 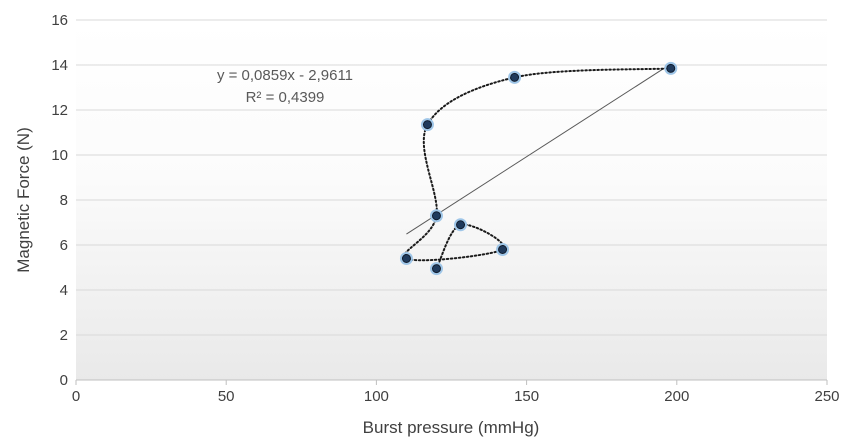 What do you see at coordinates (285, 97) in the screenshot?
I see `trendline-r2-label: R² = 0,4399` at bounding box center [285, 97].